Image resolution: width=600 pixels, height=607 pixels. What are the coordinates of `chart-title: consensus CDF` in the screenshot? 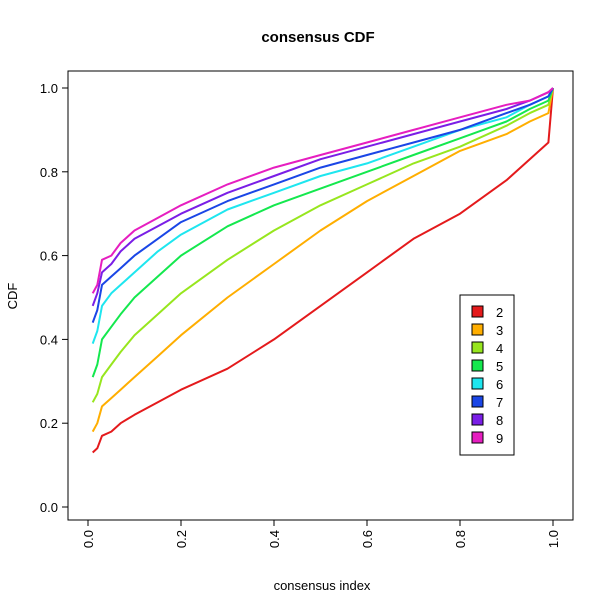 It's located at (317, 37).